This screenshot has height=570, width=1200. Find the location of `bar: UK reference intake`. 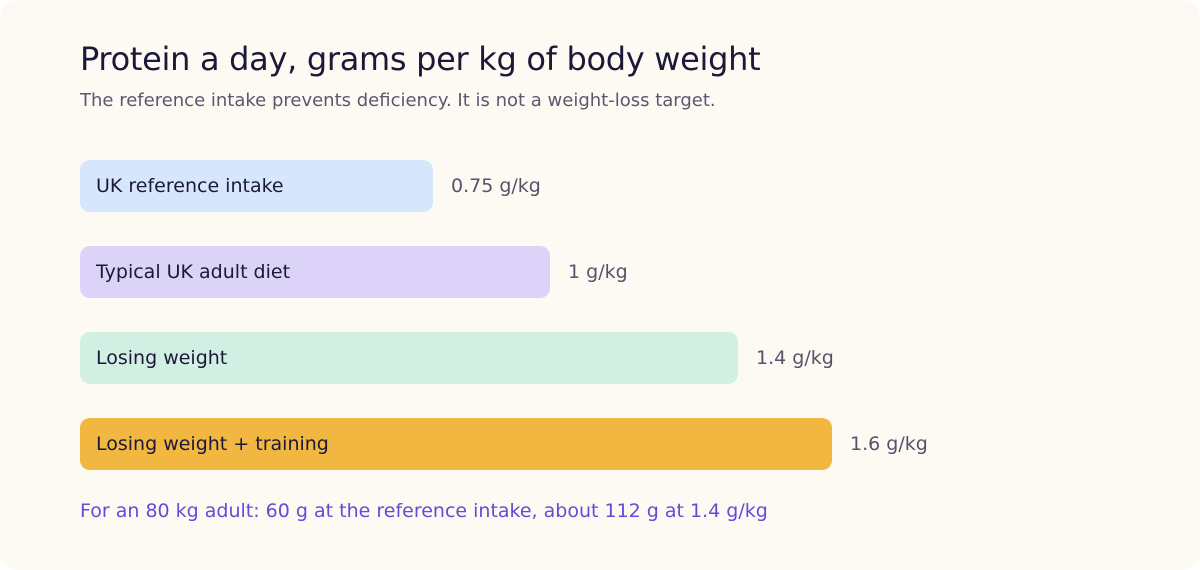

bar: UK reference intake is located at coordinates (256, 186).